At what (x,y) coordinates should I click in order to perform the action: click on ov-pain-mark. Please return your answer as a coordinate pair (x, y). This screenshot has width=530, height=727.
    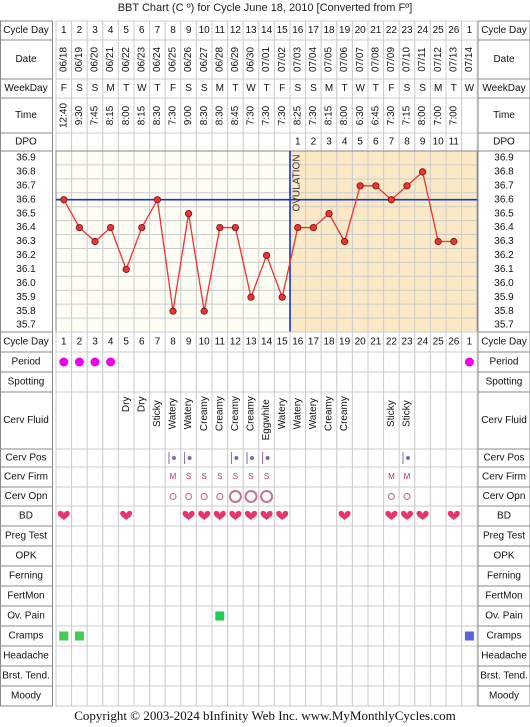
    Looking at the image, I should click on (220, 616).